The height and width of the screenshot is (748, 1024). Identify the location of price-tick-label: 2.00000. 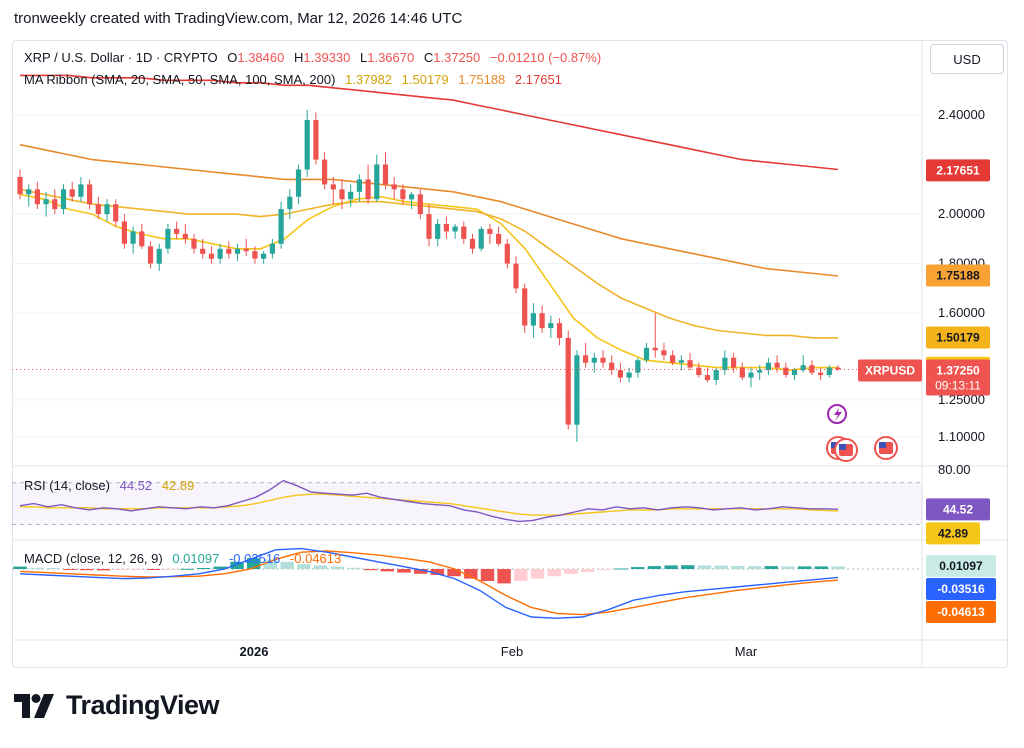
(961, 213).